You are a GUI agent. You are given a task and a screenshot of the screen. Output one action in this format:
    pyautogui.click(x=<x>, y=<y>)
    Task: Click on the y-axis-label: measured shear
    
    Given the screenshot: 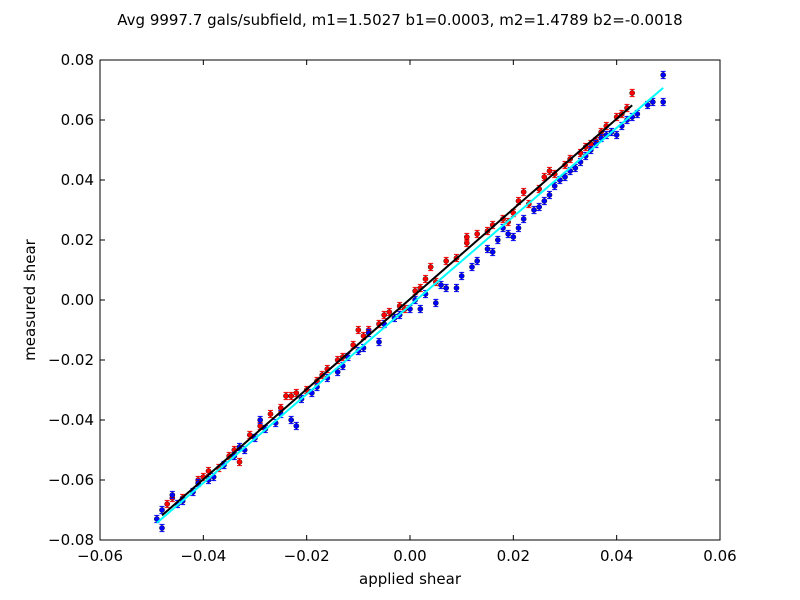 What is the action you would take?
    pyautogui.click(x=30, y=299)
    